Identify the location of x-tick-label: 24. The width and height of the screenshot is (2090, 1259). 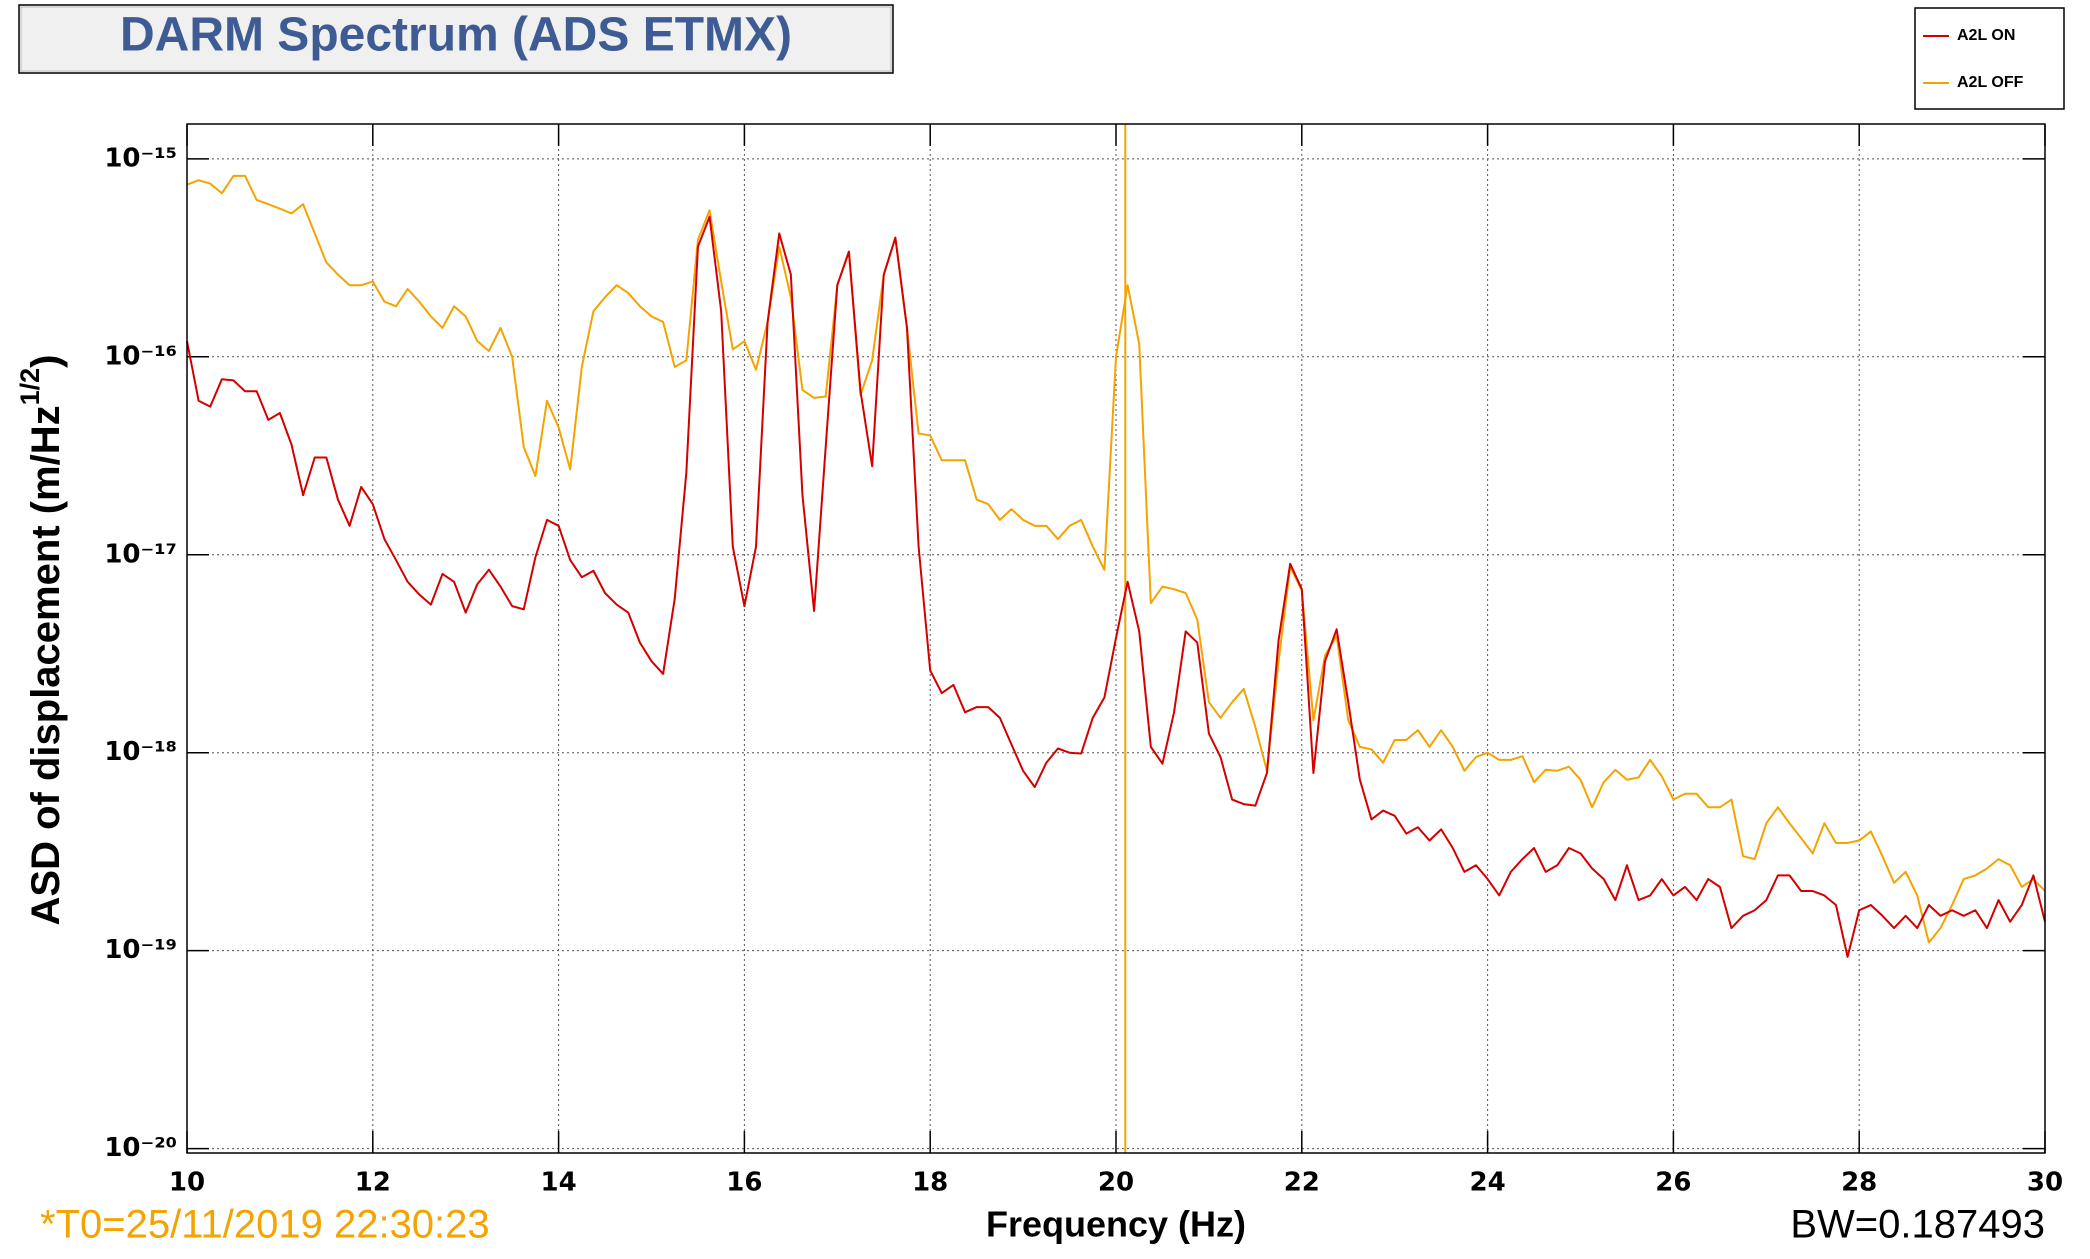
(1488, 1183).